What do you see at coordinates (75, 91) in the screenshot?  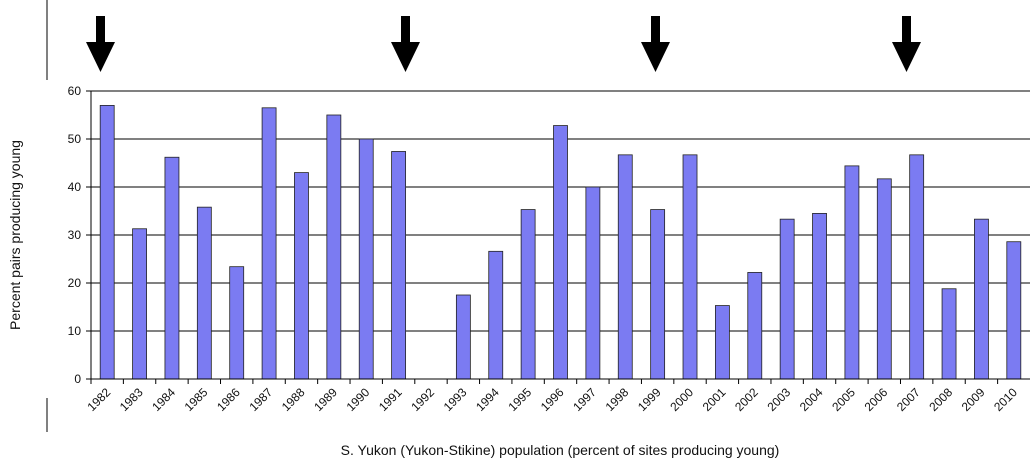 I see `y-tick-label: 60` at bounding box center [75, 91].